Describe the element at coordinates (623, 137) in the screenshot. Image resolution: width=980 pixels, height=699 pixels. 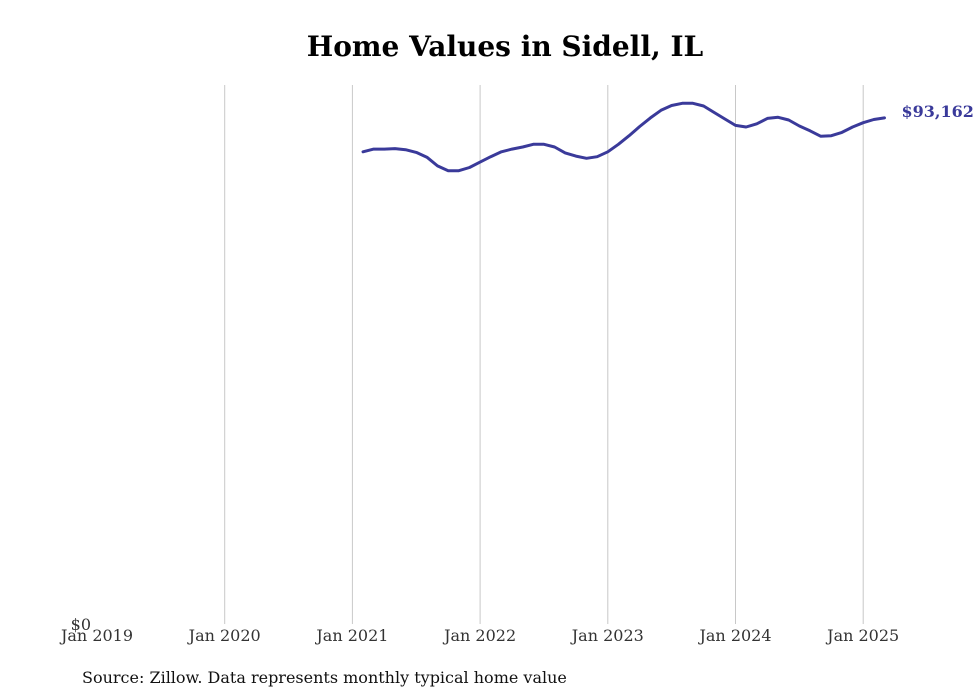
I see `home-value-line` at that location.